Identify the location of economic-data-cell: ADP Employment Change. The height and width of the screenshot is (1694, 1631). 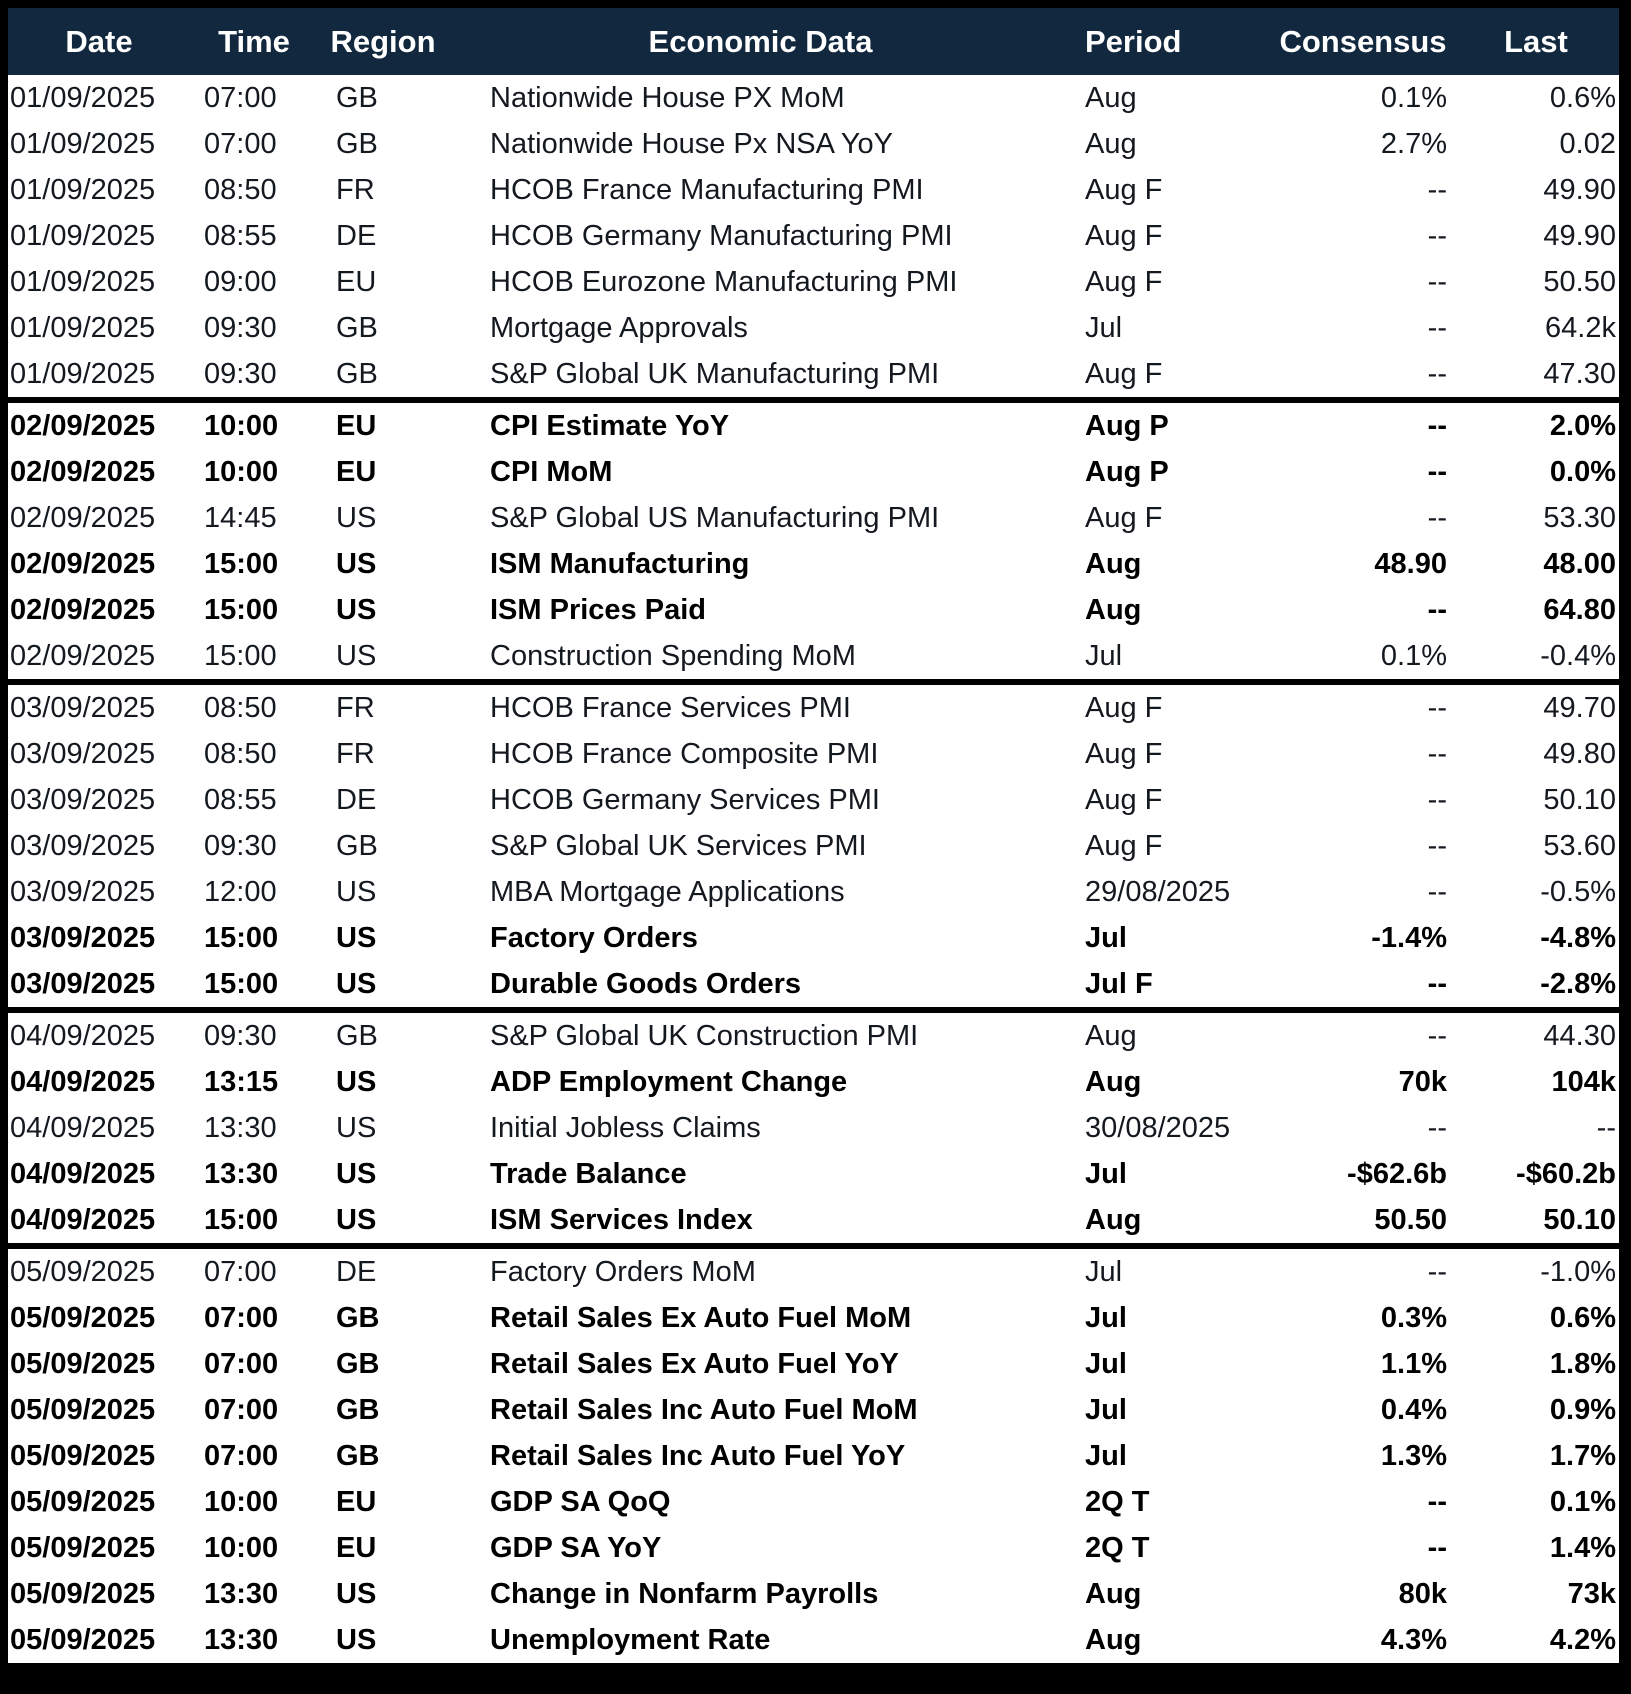
(669, 1081).